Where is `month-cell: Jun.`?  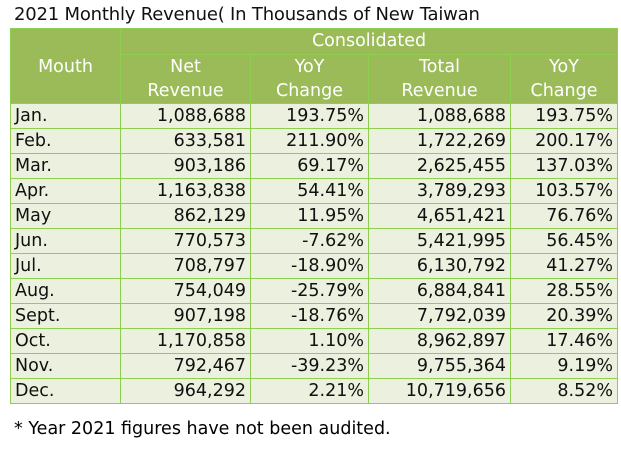
month-cell: Jun. is located at coordinates (65, 241).